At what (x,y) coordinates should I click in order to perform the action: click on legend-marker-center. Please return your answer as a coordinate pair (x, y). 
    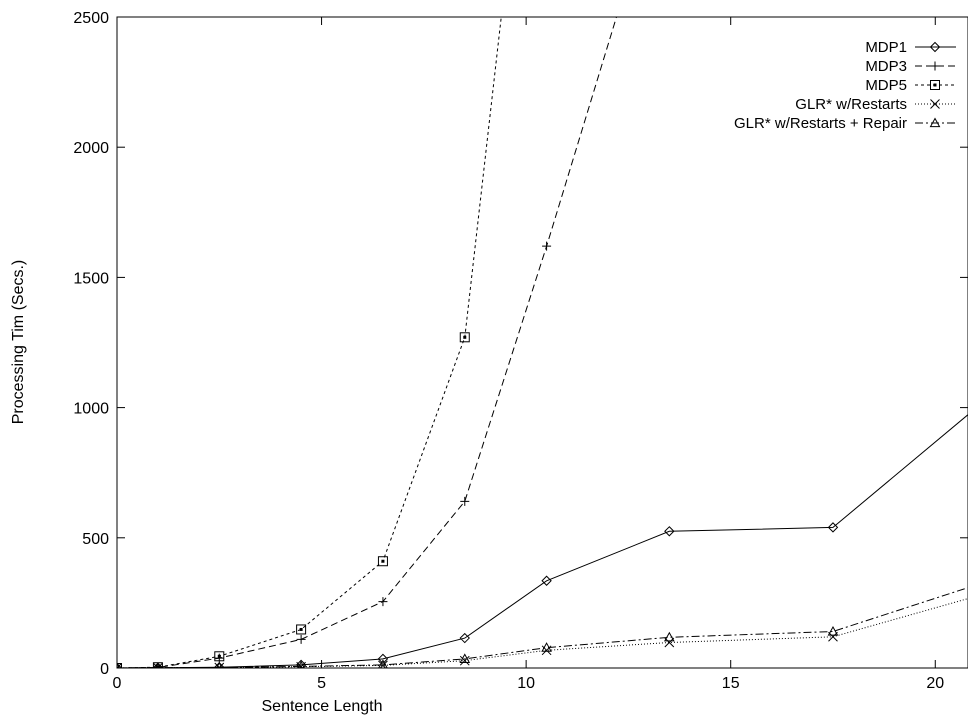
    Looking at the image, I should click on (935, 85).